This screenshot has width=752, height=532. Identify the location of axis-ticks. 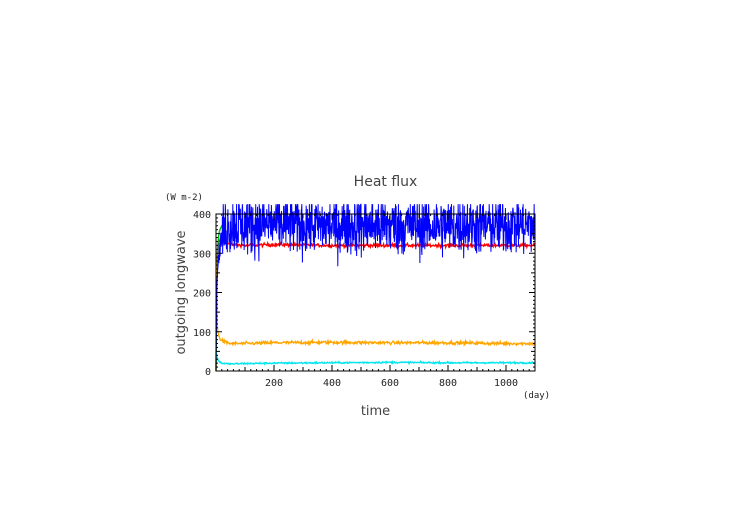
(375, 292).